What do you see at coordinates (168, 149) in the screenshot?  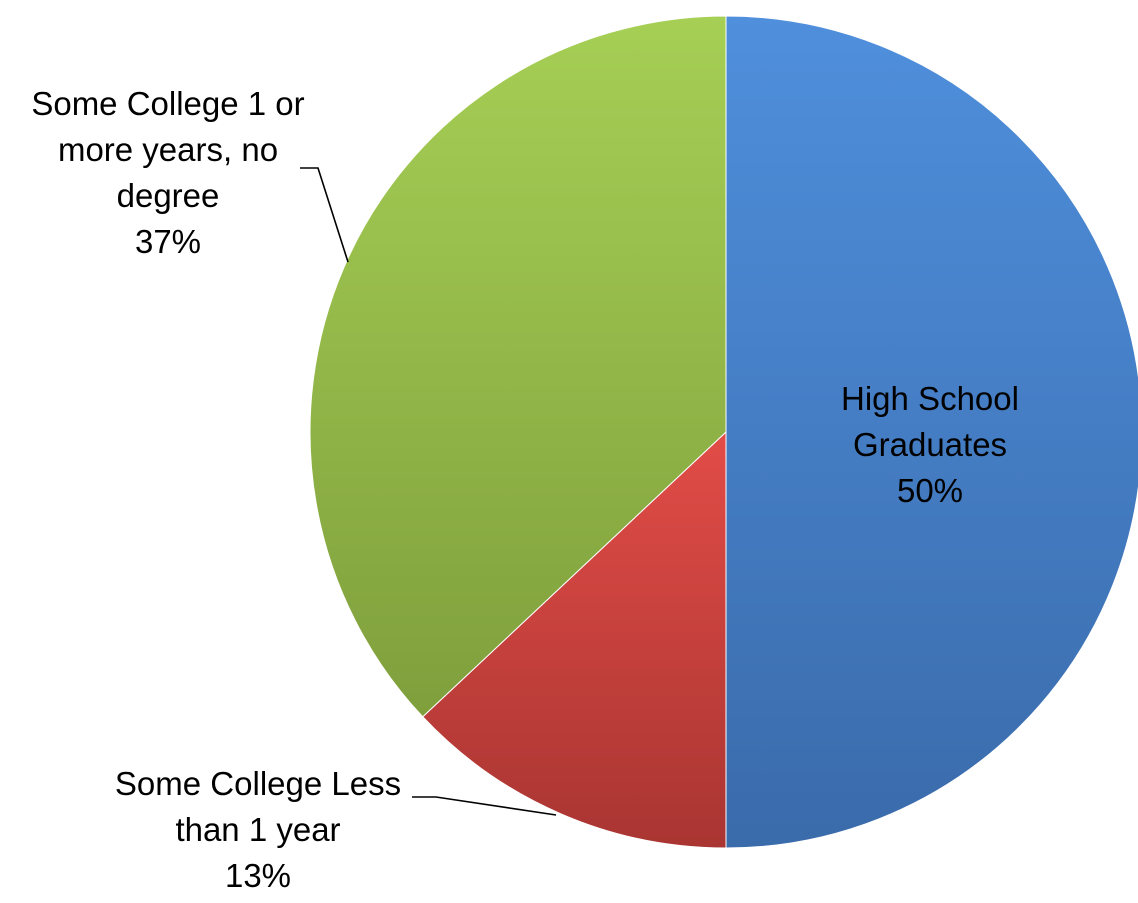 I see `slice-name-line: more years, no` at bounding box center [168, 149].